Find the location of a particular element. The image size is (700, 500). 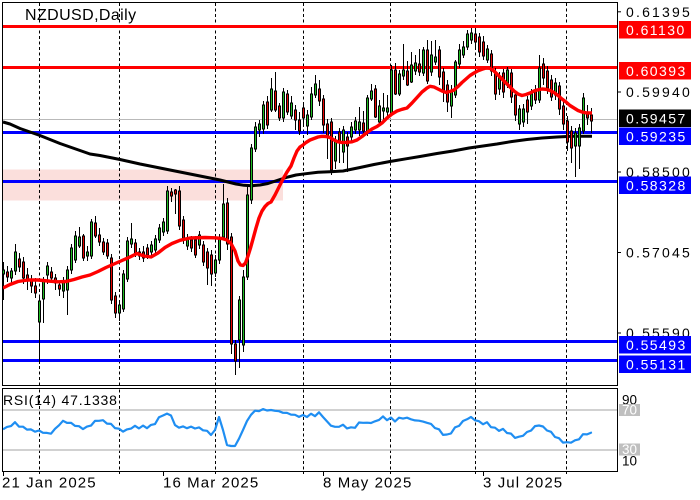

svg-text: 0.55131 is located at coordinates (656, 364).